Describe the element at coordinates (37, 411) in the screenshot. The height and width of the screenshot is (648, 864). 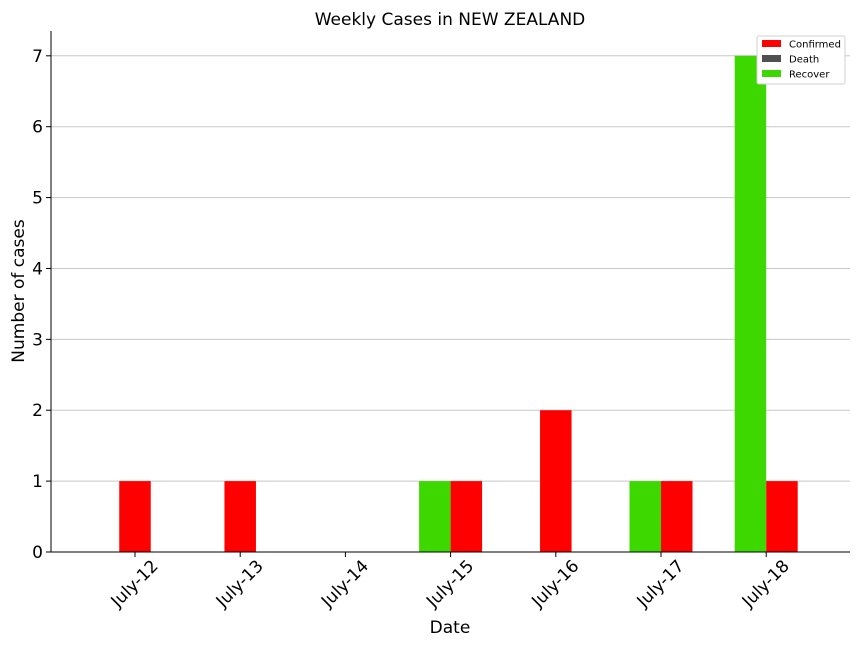
I see `y-tick-label: 2` at that location.